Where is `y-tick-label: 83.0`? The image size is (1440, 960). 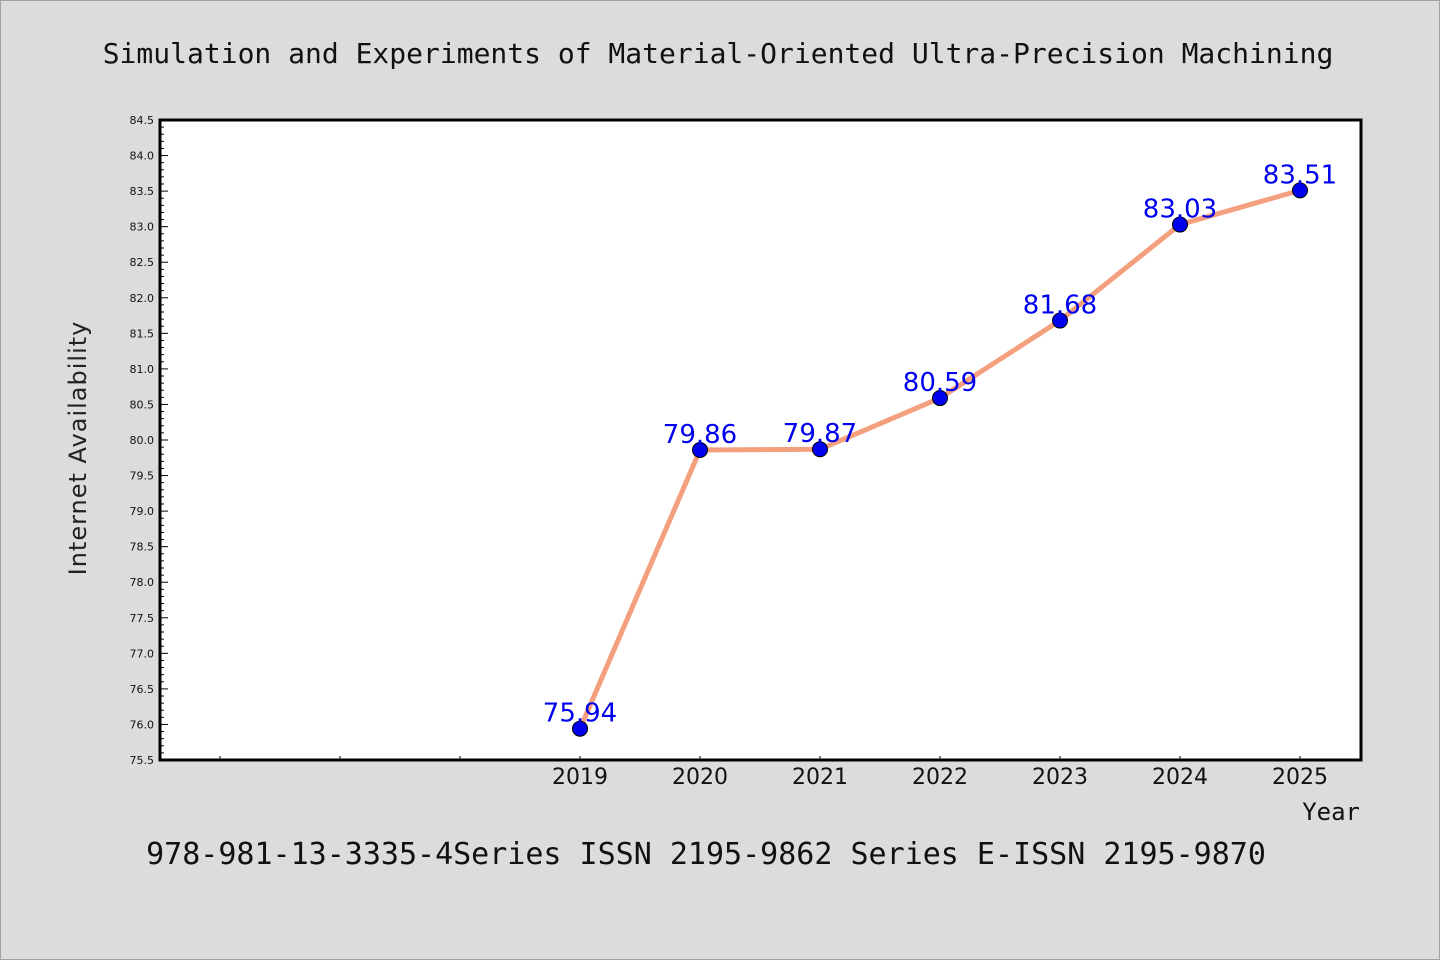
y-tick-label: 83.0 is located at coordinates (142, 227).